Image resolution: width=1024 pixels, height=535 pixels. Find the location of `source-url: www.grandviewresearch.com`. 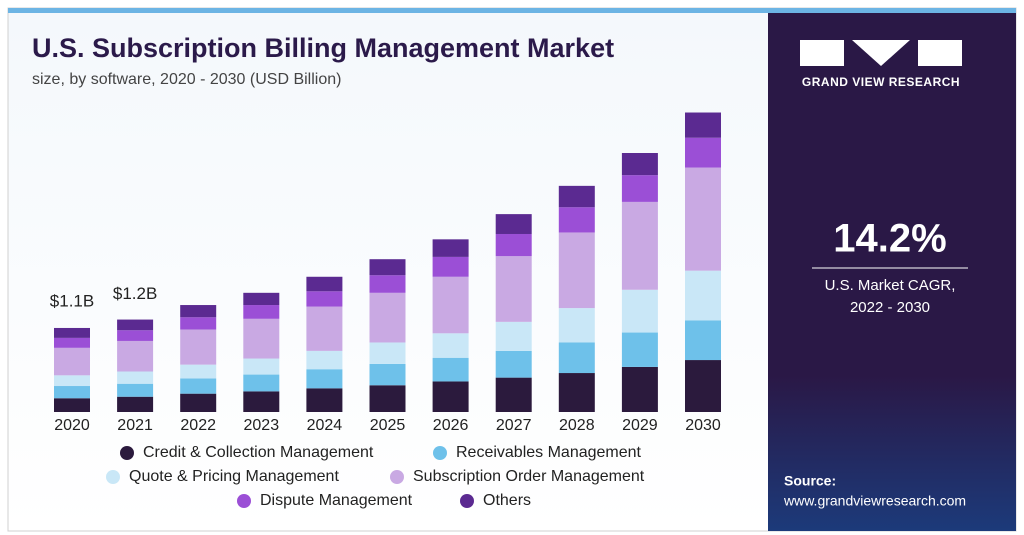

source-url: www.grandviewresearch.com is located at coordinates (874, 501).